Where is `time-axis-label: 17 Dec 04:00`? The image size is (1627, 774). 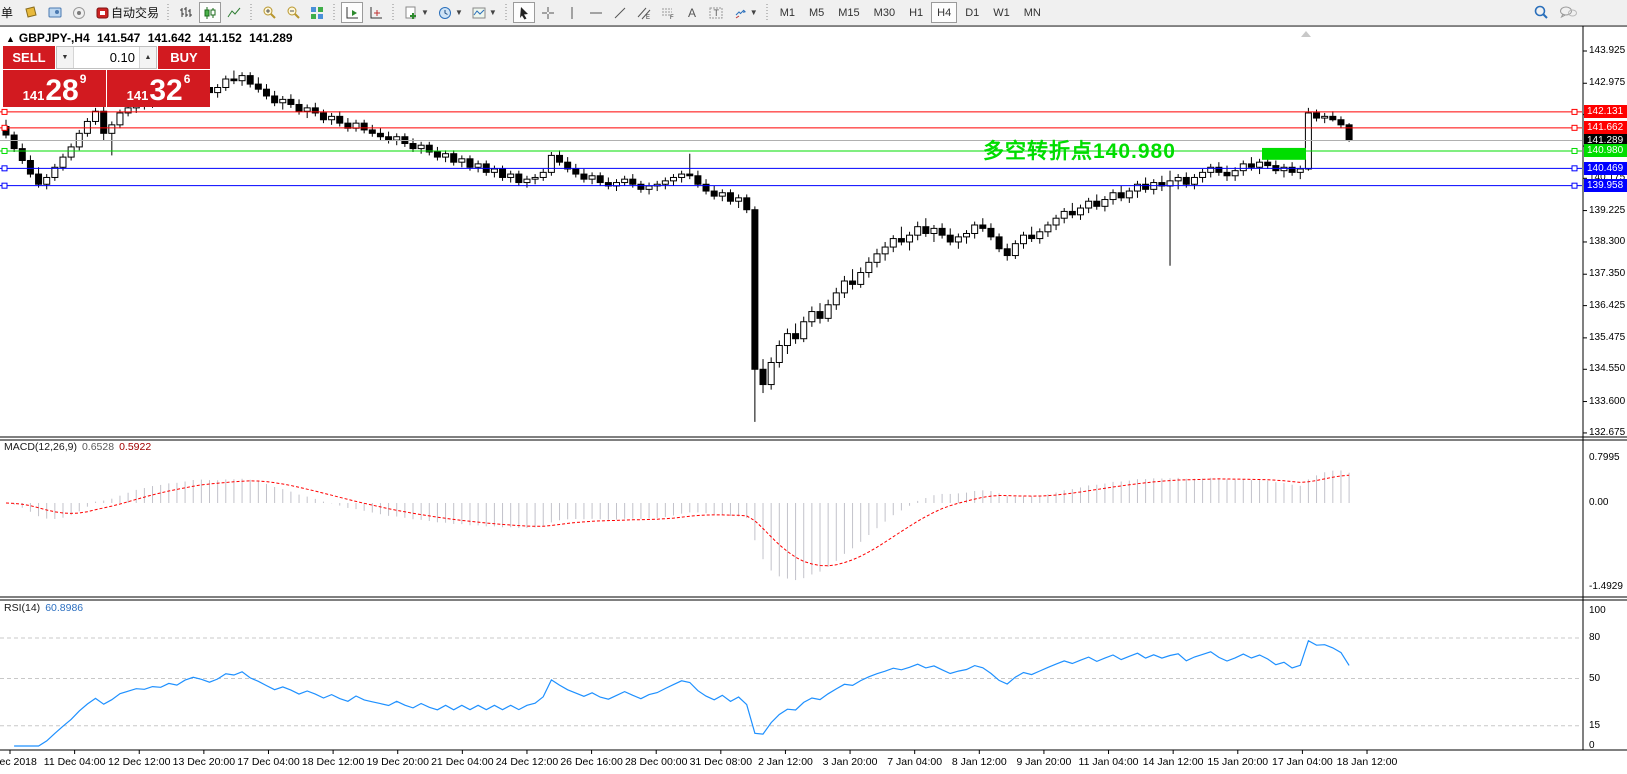 time-axis-label: 17 Dec 04:00 is located at coordinates (268, 762).